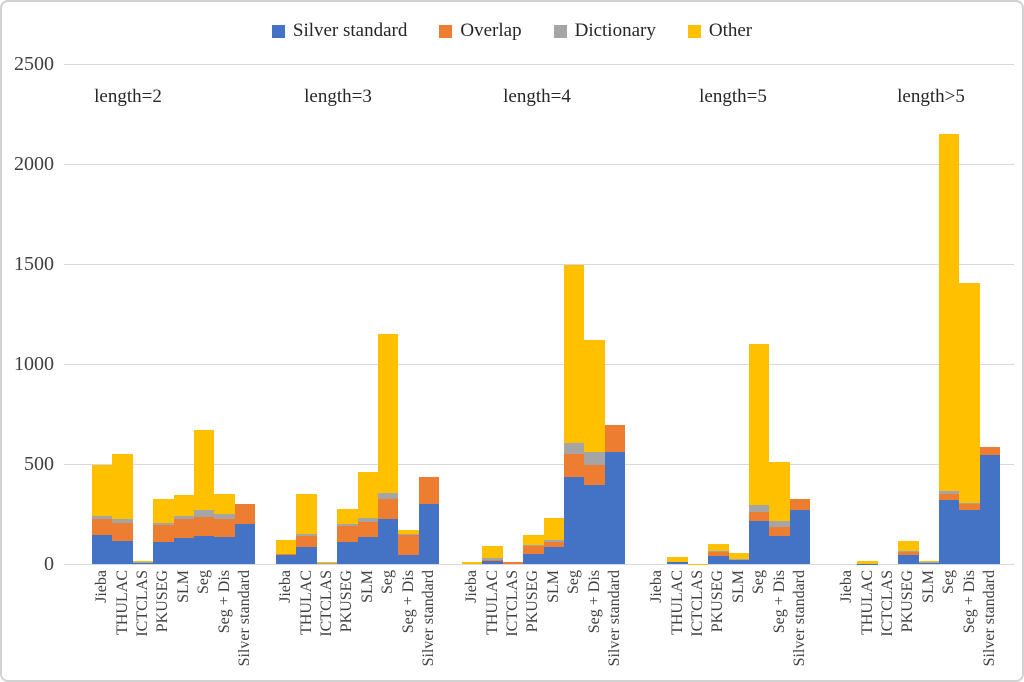 This screenshot has height=682, width=1024. What do you see at coordinates (931, 96) in the screenshot?
I see `group-label: length>5` at bounding box center [931, 96].